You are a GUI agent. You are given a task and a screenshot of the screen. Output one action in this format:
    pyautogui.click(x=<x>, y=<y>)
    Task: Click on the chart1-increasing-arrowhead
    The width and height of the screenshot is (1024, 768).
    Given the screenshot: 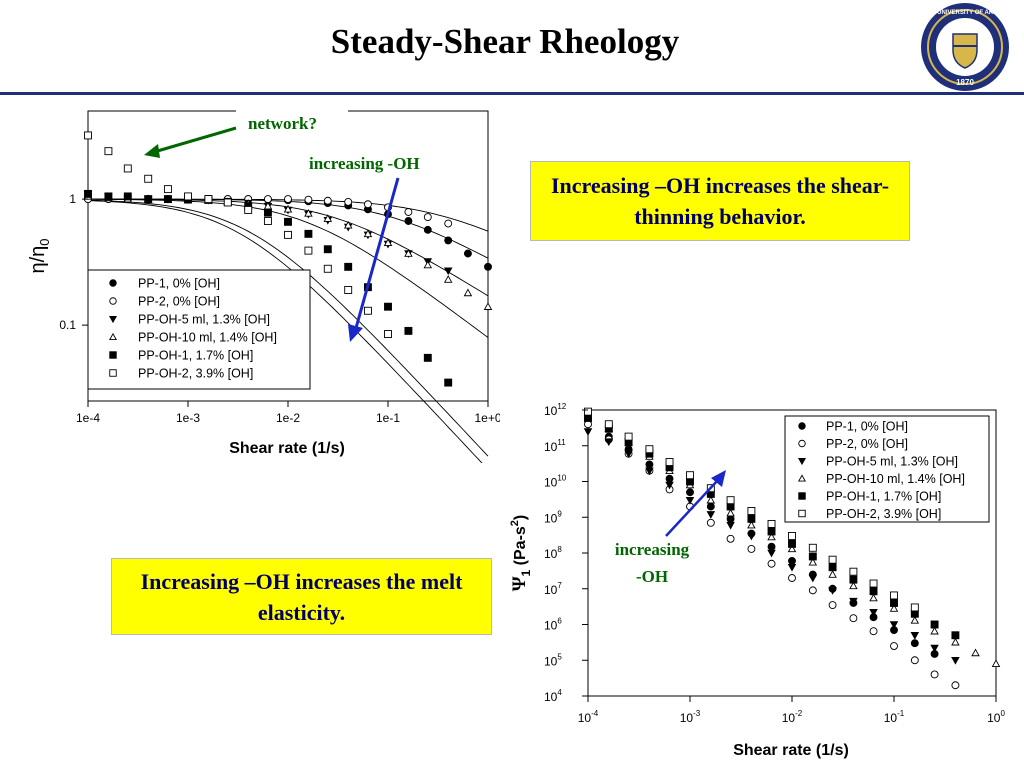 What is the action you would take?
    pyautogui.click(x=355, y=333)
    